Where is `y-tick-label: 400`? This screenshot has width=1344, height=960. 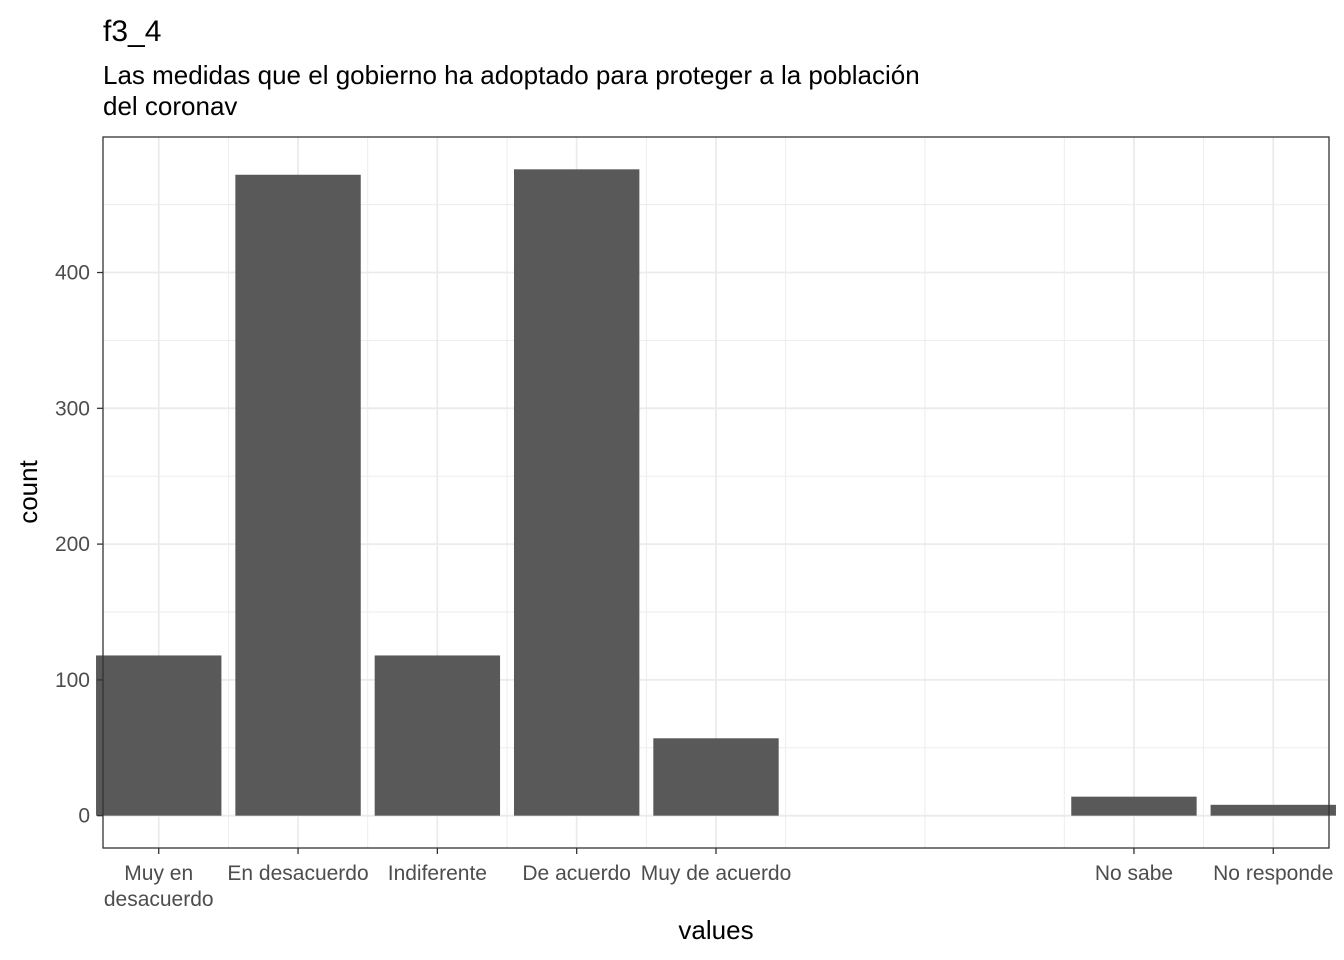
y-tick-label: 400 is located at coordinates (72, 273).